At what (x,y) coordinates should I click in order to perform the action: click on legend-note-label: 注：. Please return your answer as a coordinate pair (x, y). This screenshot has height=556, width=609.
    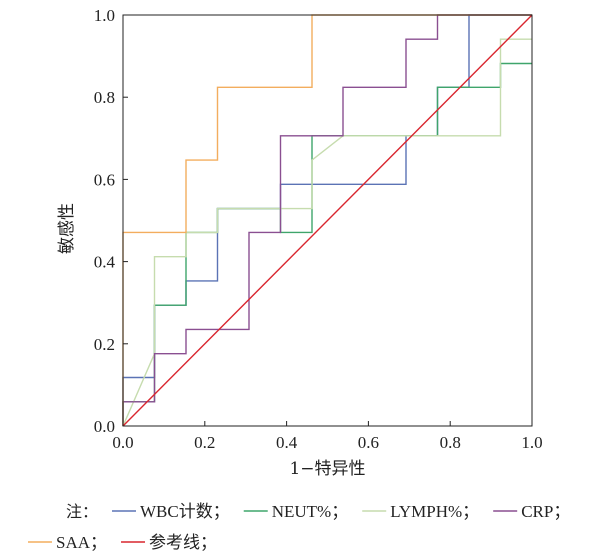
    Looking at the image, I should click on (82, 511).